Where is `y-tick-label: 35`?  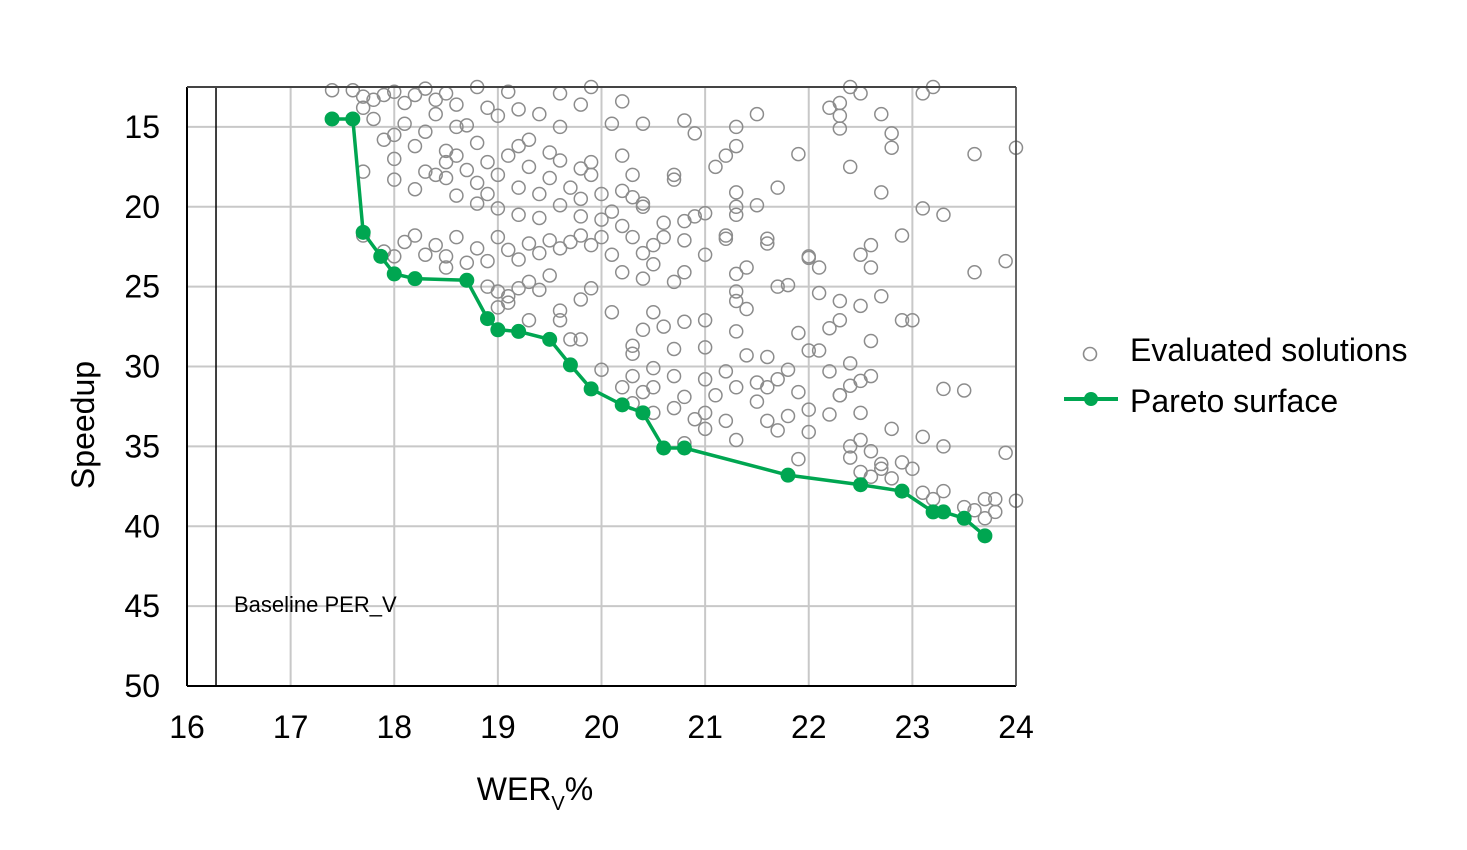 y-tick-label: 35 is located at coordinates (142, 446).